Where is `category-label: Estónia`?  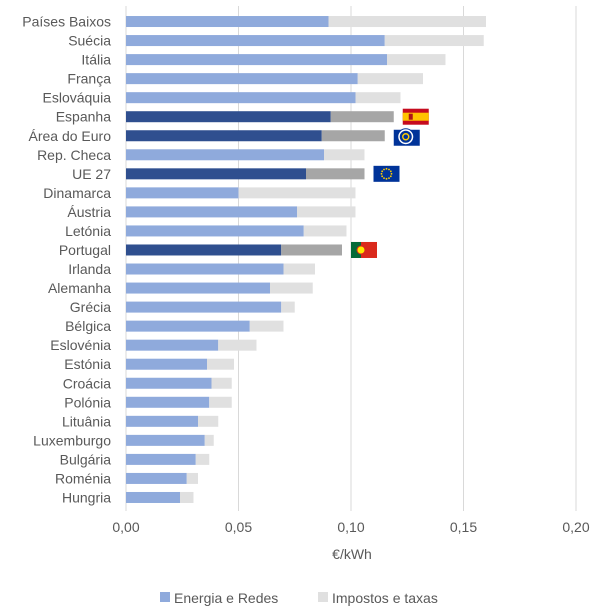
category-label: Estónia is located at coordinates (87, 364).